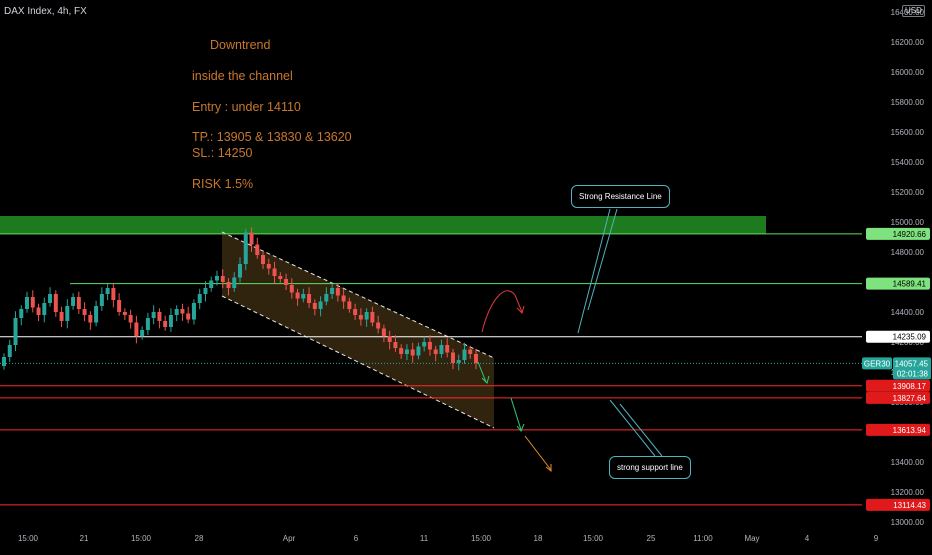  Describe the element at coordinates (620, 196) in the screenshot. I see `resistance-callout: Strong Resistance Line` at that location.